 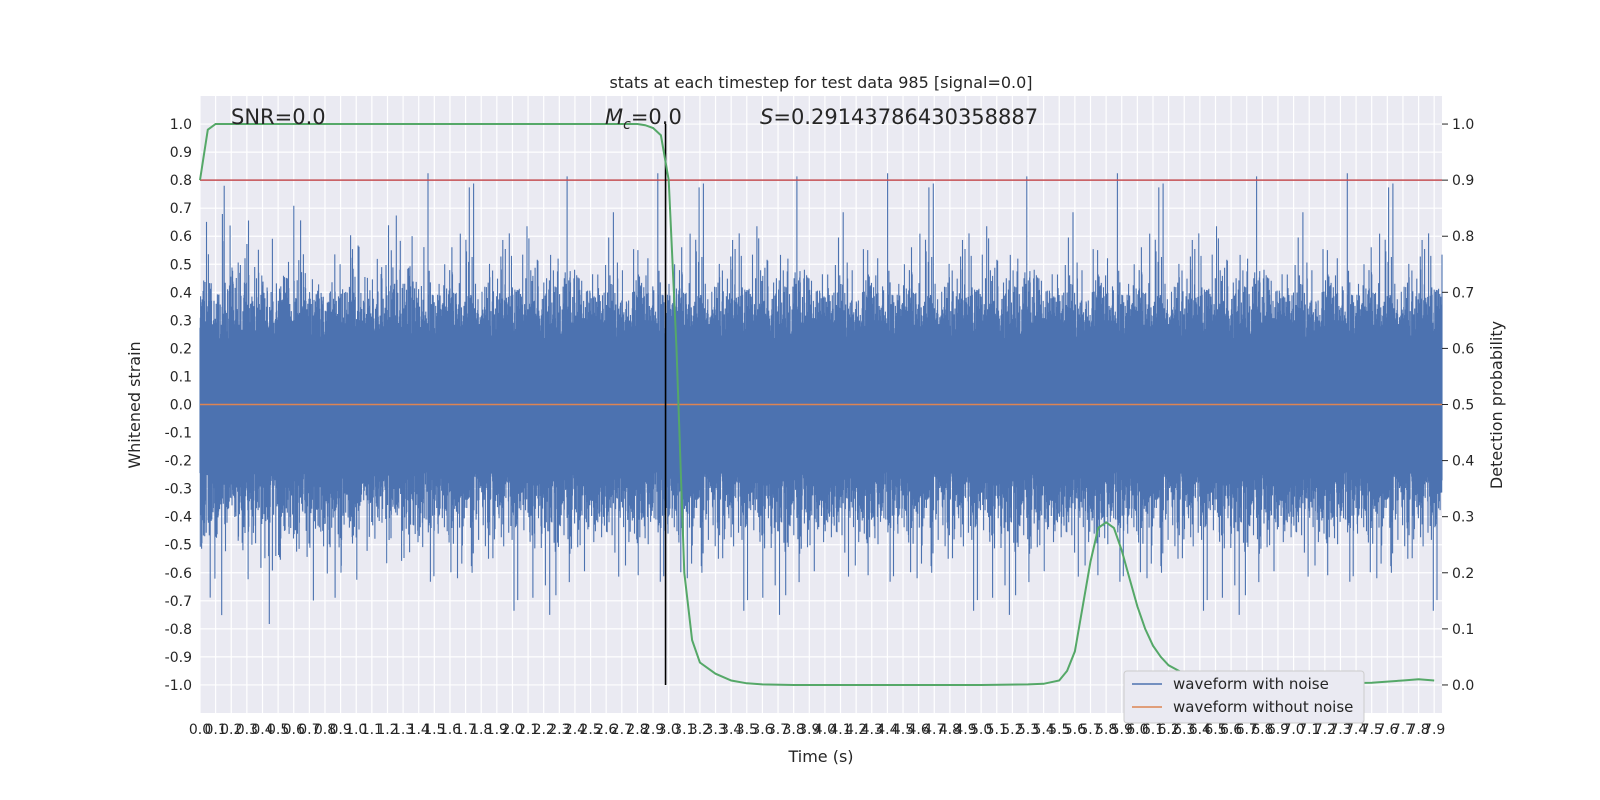 What do you see at coordinates (715, 730) in the screenshot?
I see `x-tick-label: 3.3` at bounding box center [715, 730].